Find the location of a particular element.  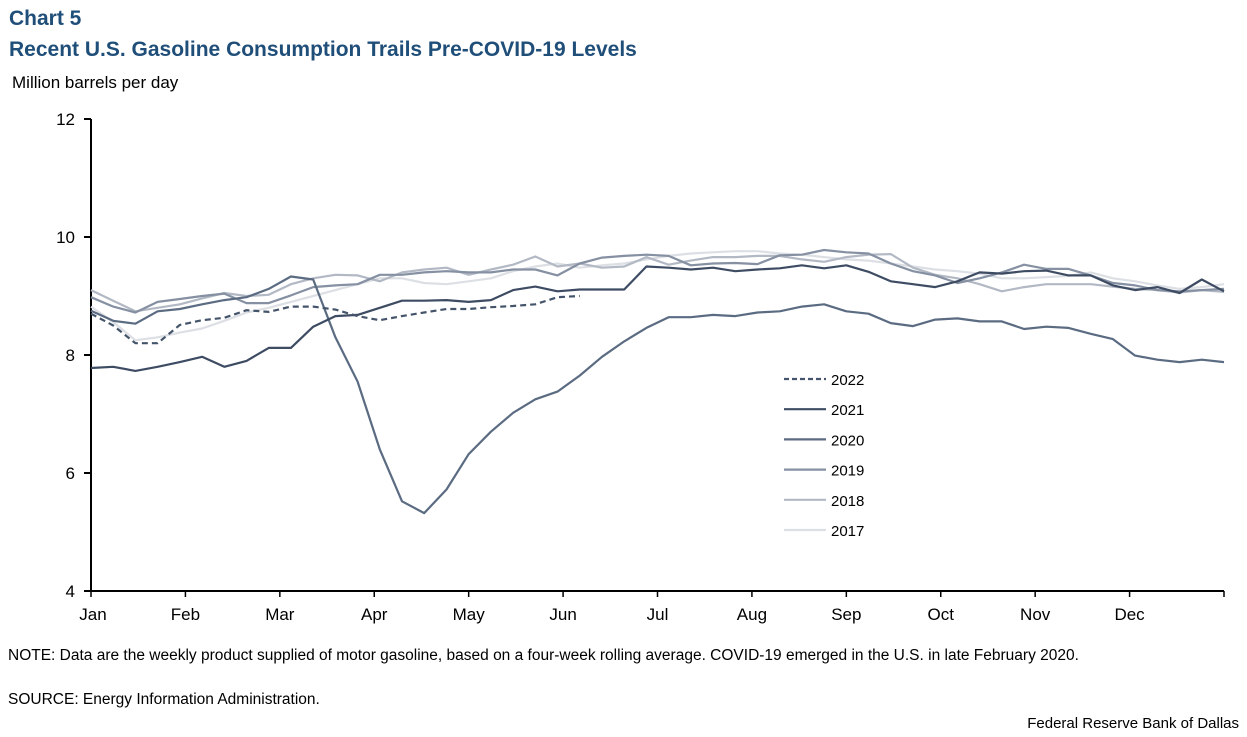

y-tick-label: 8 is located at coordinates (70, 355).